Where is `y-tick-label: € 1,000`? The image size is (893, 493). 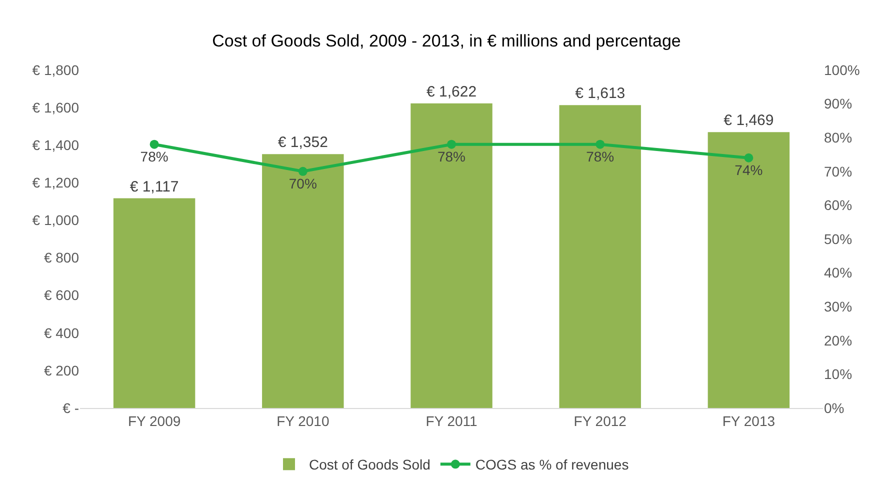
y-tick-label: € 1,000 is located at coordinates (56, 220).